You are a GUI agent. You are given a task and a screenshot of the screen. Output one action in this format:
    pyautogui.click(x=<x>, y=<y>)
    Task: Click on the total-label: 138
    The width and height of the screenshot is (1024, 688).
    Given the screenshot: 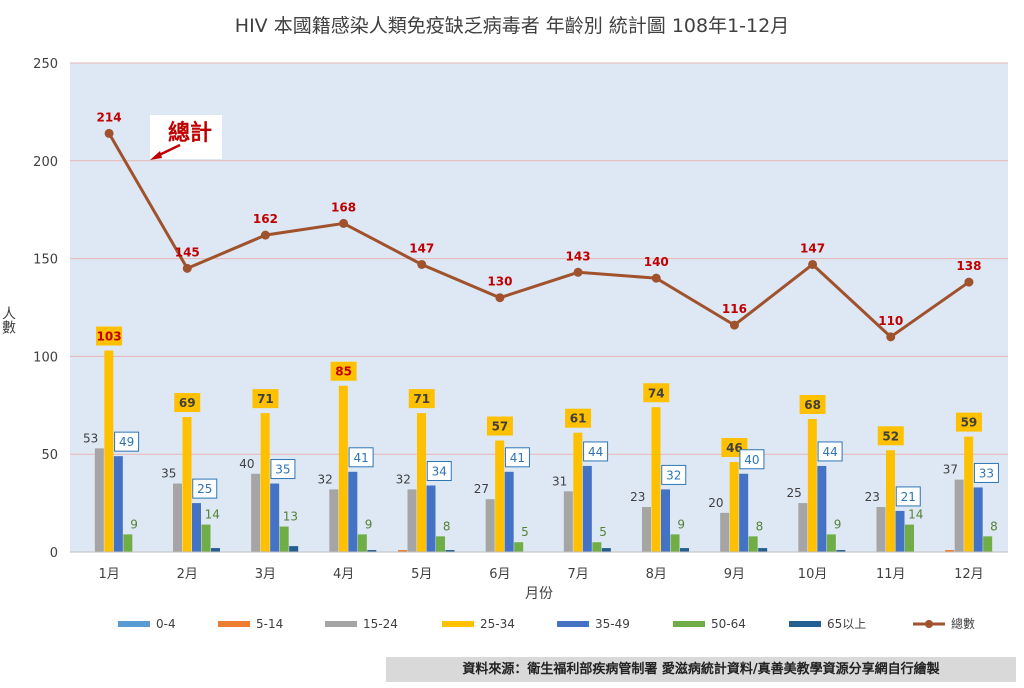 What is the action you would take?
    pyautogui.click(x=968, y=266)
    